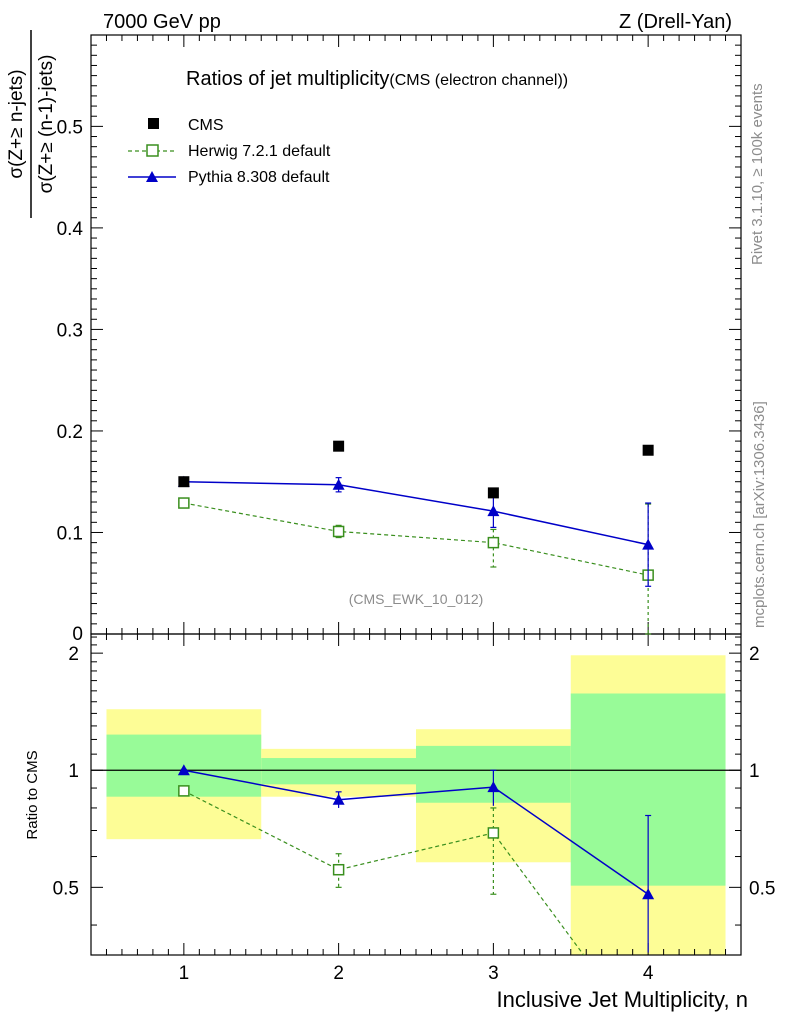 Image resolution: width=786 pixels, height=1024 pixels. What do you see at coordinates (73, 771) in the screenshot?
I see `lower-ytick-label-left: 1` at bounding box center [73, 771].